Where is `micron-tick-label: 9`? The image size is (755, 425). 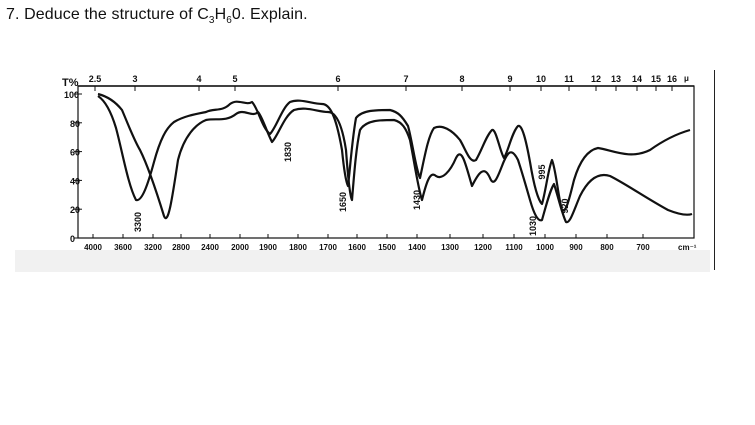 micron-tick-label: 9 is located at coordinates (509, 79).